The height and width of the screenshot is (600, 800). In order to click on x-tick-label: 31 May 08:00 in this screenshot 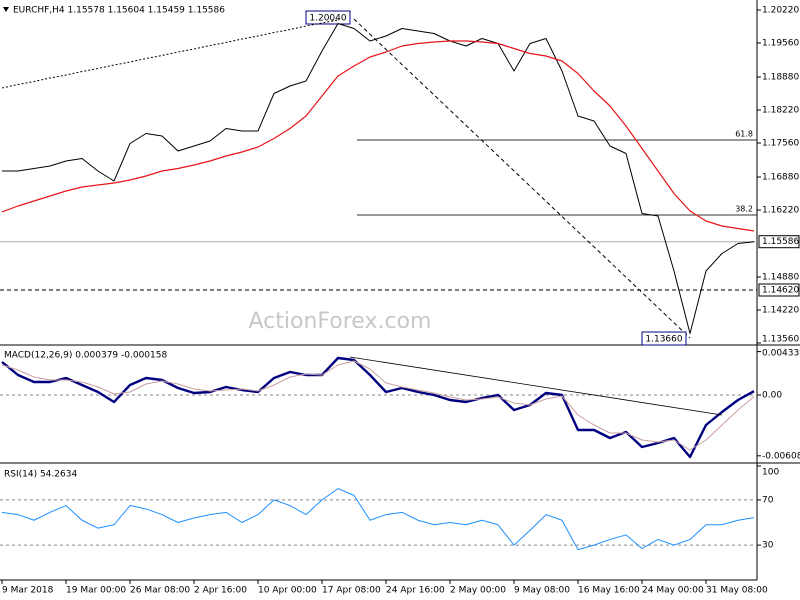, I will do `click(737, 591)`.